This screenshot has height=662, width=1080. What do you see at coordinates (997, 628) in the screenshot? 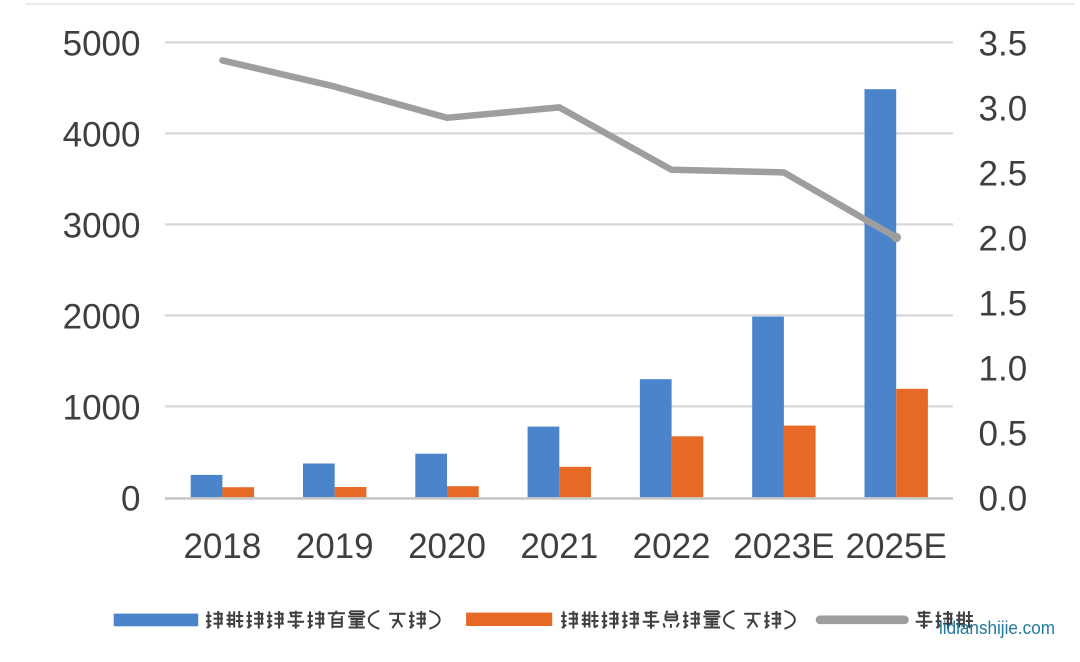
I see `svg-text: lidianshijie.com` at bounding box center [997, 628].